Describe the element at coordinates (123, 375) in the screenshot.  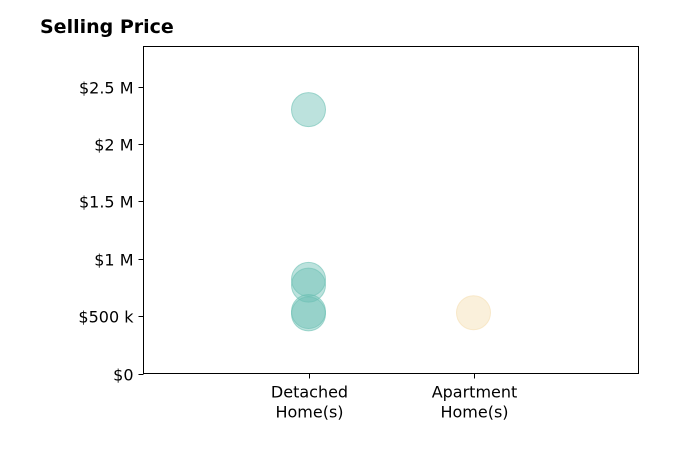
I see `y-tick-label: $0` at that location.